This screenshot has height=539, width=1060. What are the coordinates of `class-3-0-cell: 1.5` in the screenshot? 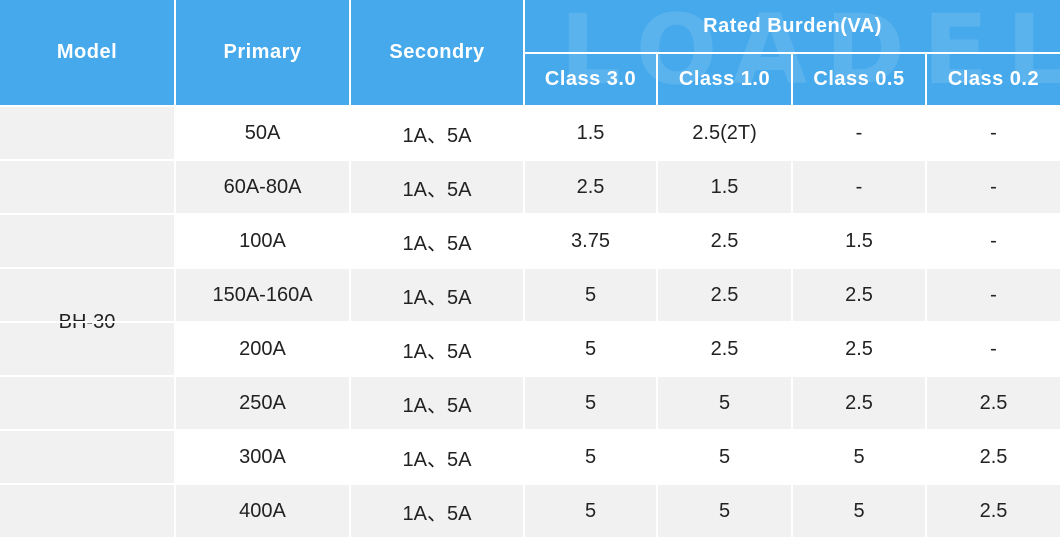 It's located at (591, 133).